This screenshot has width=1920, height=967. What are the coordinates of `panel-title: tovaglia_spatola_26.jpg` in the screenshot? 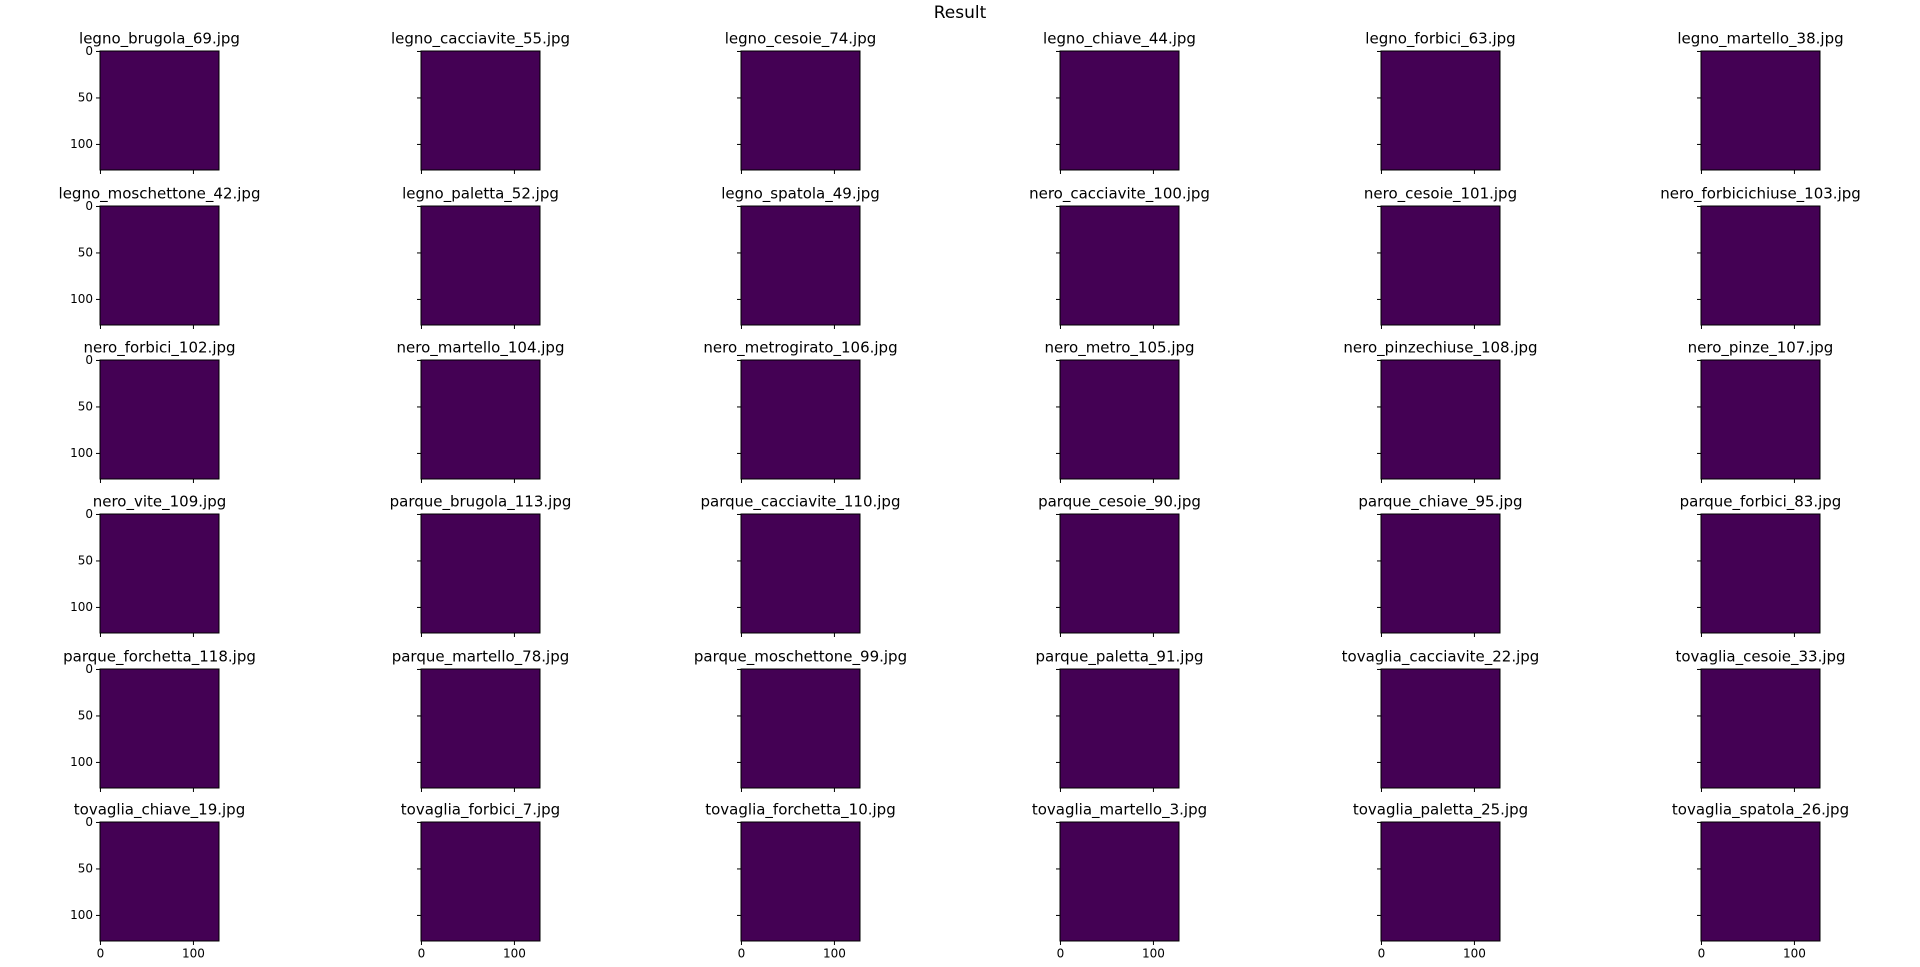 It's located at (1760, 810).